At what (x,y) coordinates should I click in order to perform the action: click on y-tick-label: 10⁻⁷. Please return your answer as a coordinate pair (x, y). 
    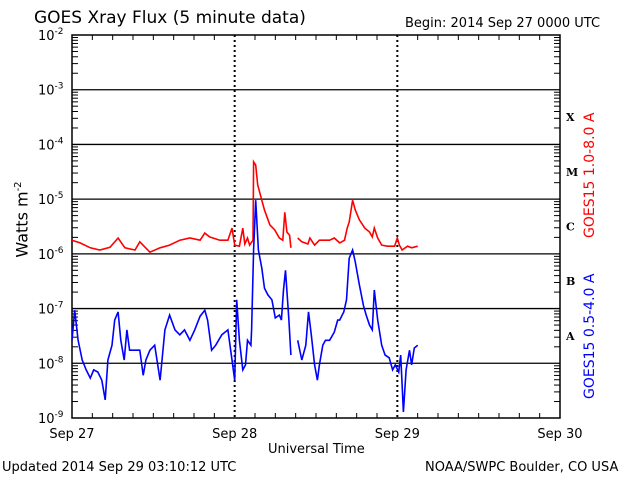
    Looking at the image, I should click on (51, 309).